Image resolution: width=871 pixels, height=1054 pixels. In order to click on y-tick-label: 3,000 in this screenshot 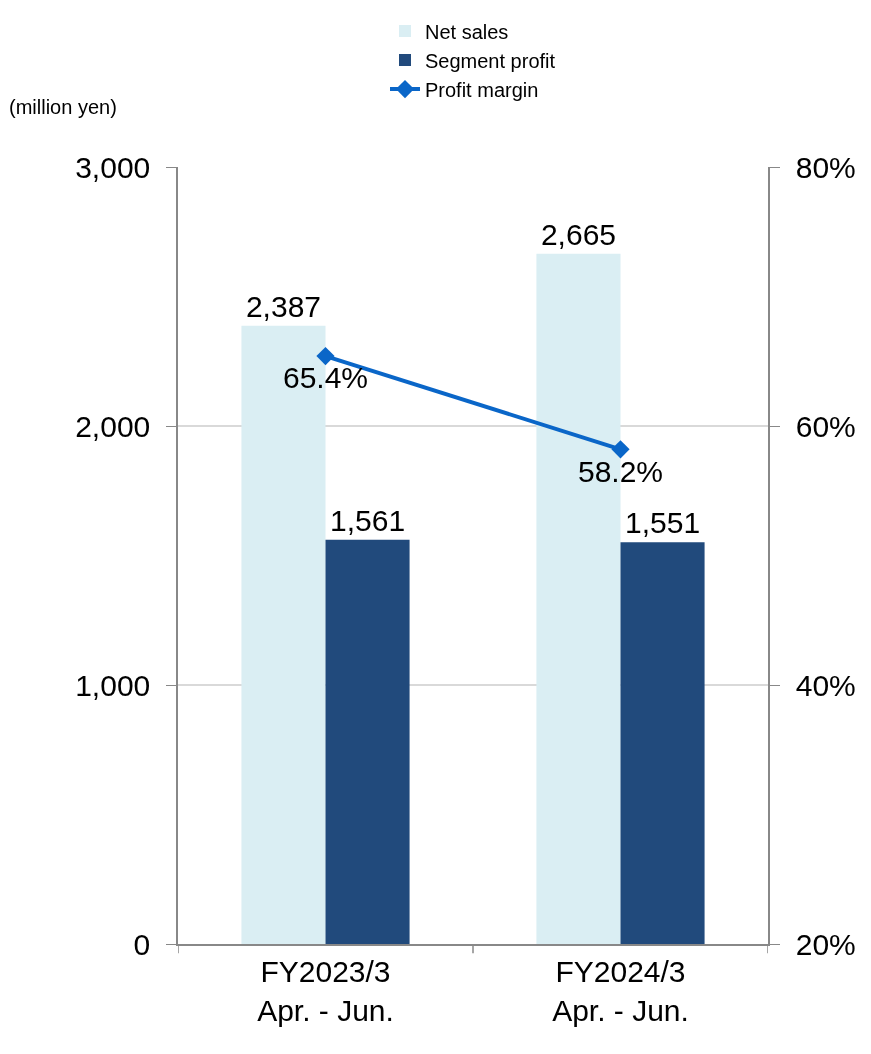, I will do `click(113, 167)`.